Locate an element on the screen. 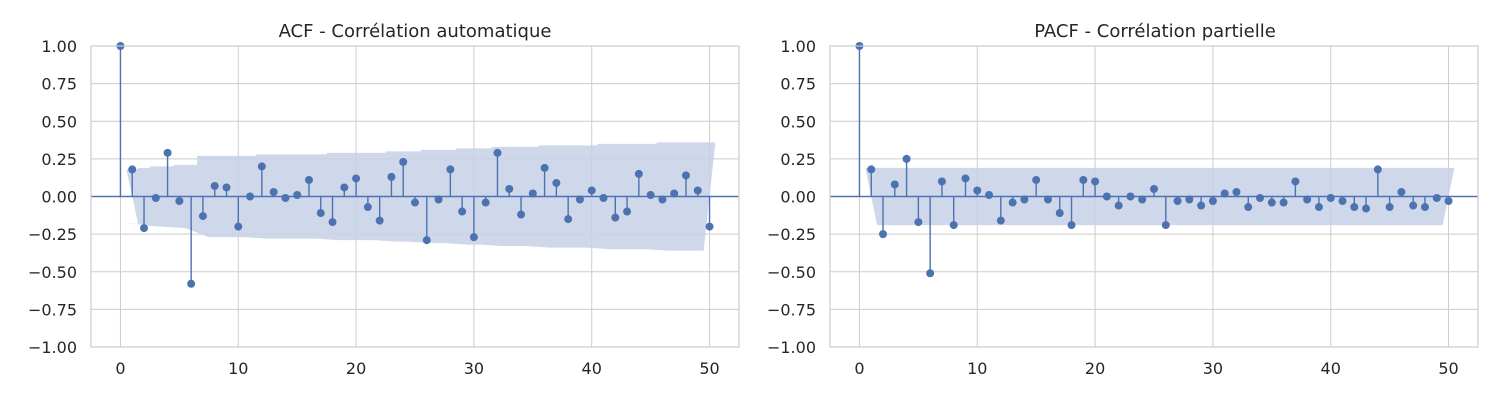 This screenshot has width=1500, height=404. acf-ytick-label: −1.00 is located at coordinates (52, 347).